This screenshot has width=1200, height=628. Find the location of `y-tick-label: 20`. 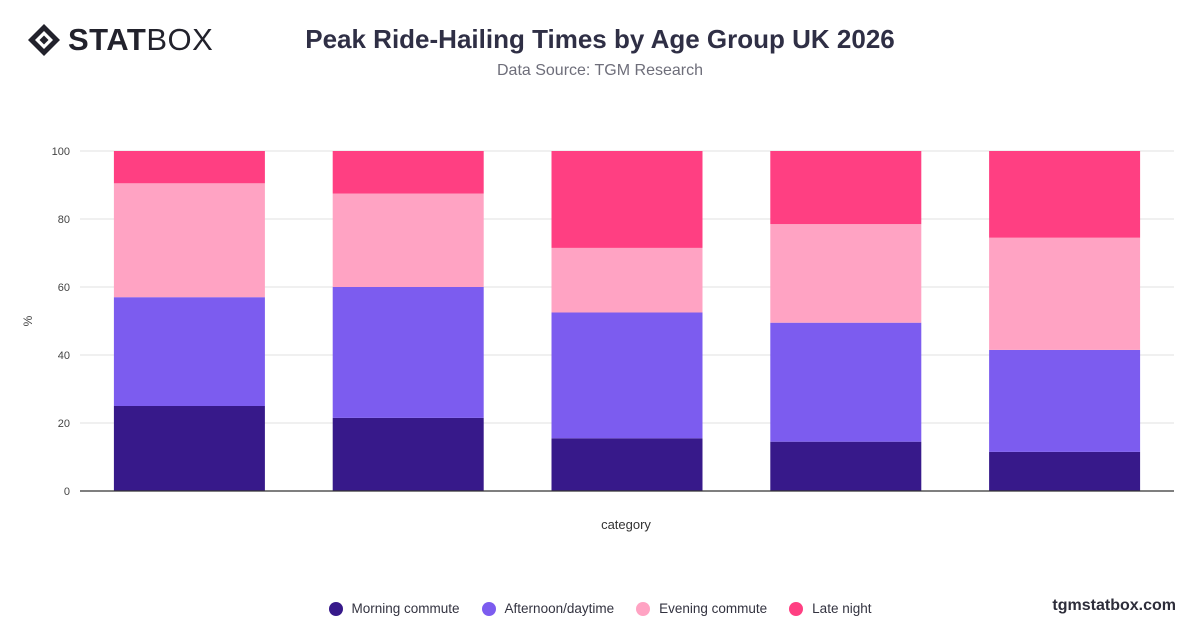

y-tick-label: 20 is located at coordinates (64, 424).